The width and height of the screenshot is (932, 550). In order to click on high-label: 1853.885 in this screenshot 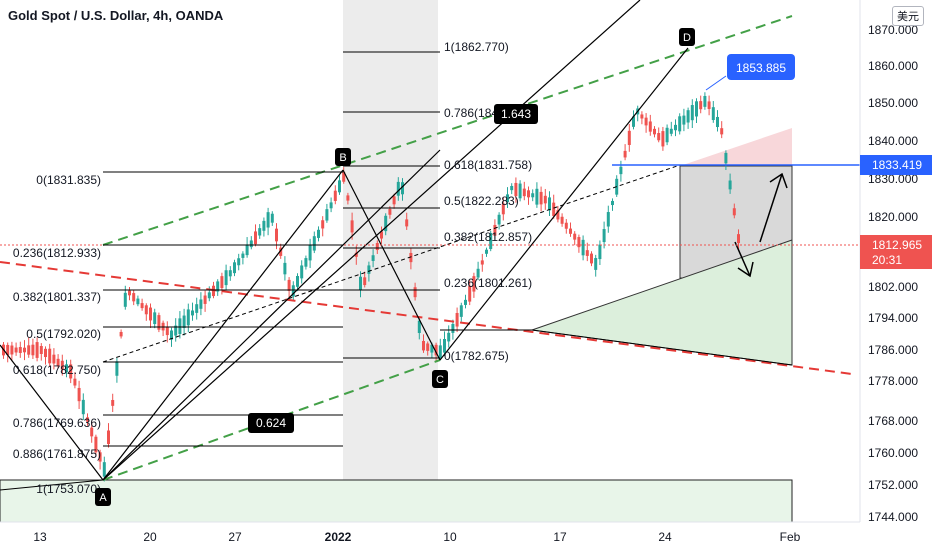, I will do `click(761, 68)`.